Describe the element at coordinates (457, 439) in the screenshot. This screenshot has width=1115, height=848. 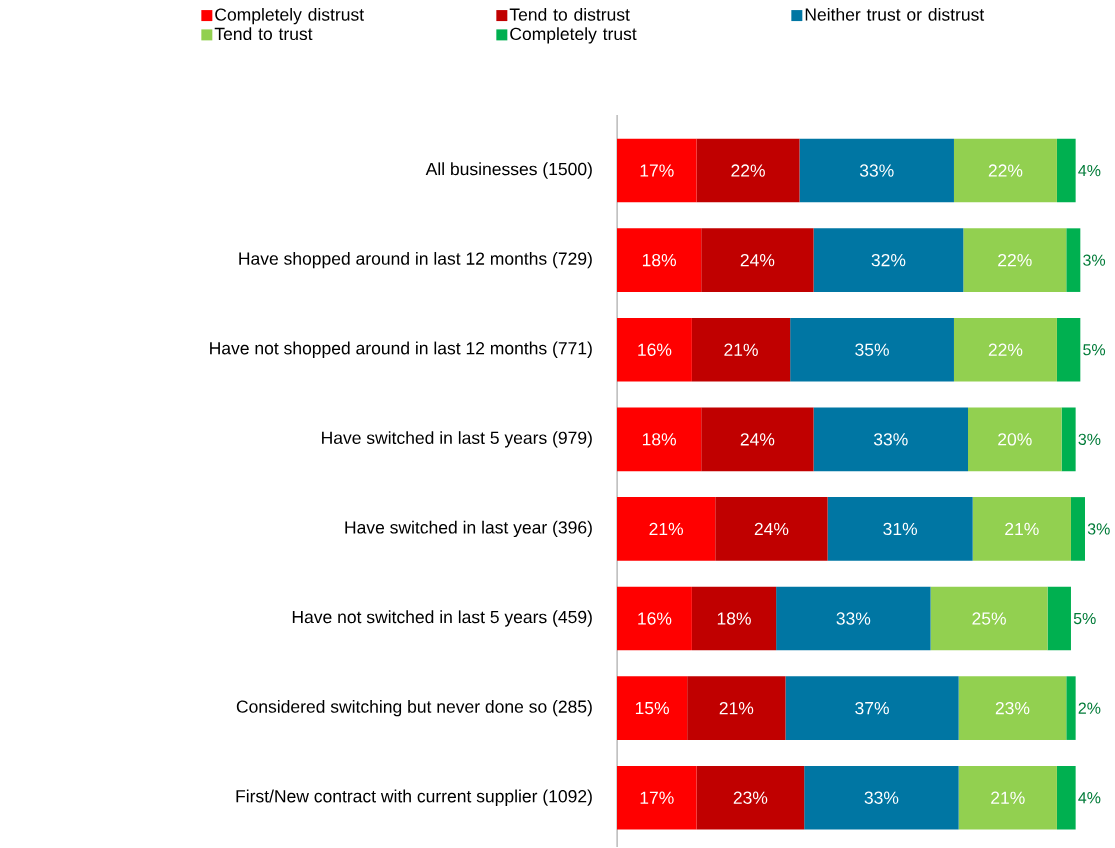
I see `y-tick-label: Have switched in last 5 years (979)` at that location.